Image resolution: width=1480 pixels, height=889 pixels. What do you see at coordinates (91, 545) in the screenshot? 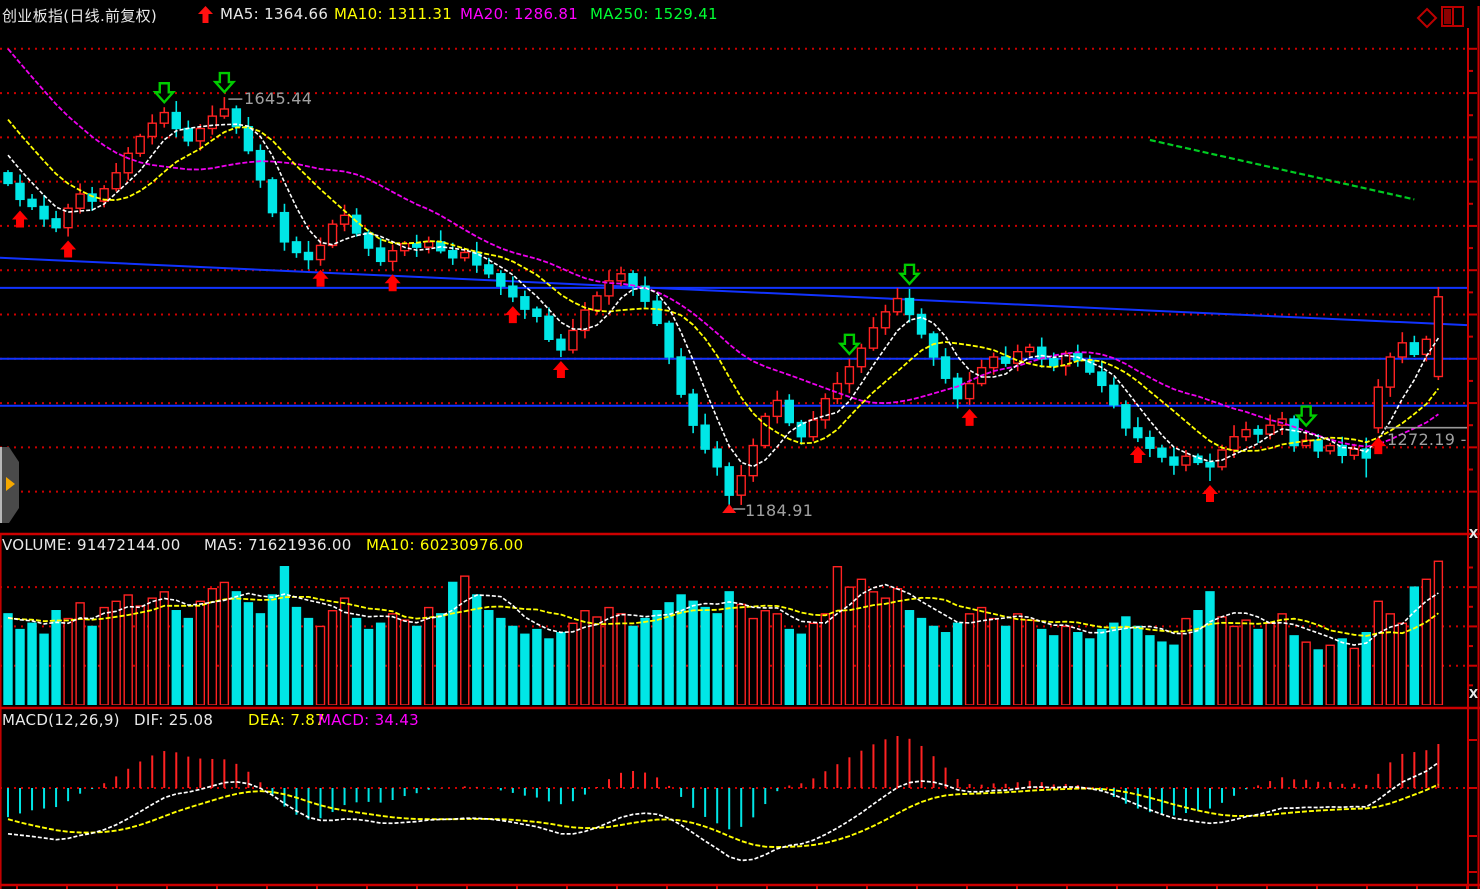
I see `volume-value-label: VOLUME: 91472144.00` at bounding box center [91, 545].